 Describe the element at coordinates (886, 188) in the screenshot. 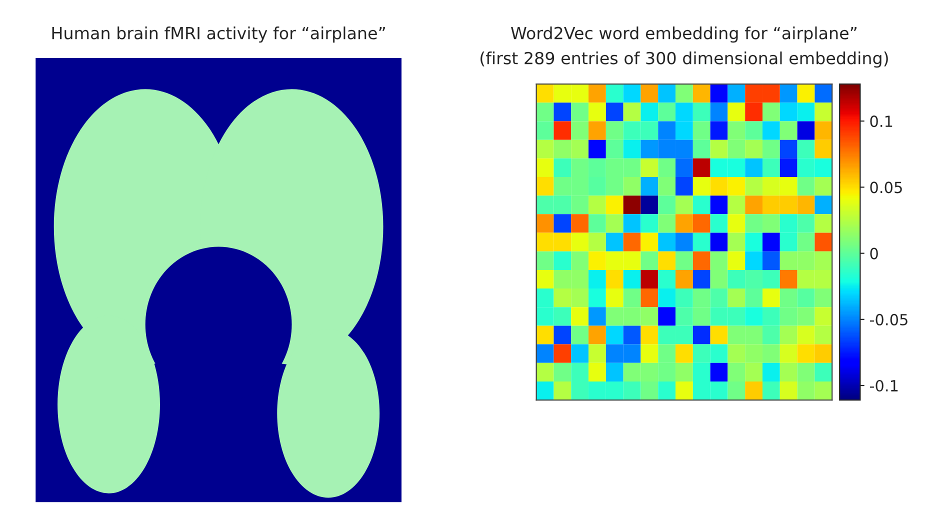

I see `color-bar-label: 0.05` at that location.